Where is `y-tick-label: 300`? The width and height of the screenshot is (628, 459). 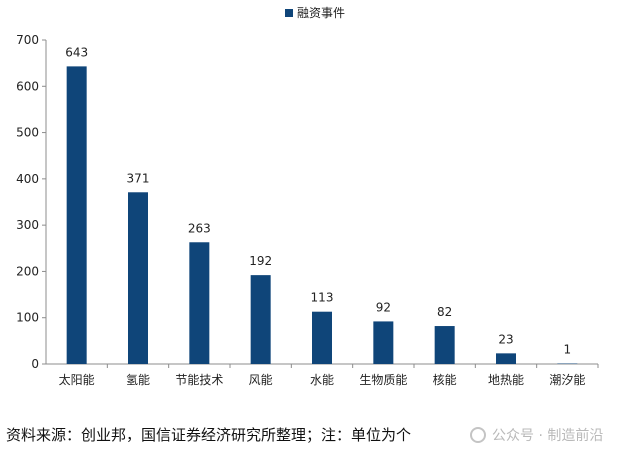
y-tick-label: 300 is located at coordinates (27, 225).